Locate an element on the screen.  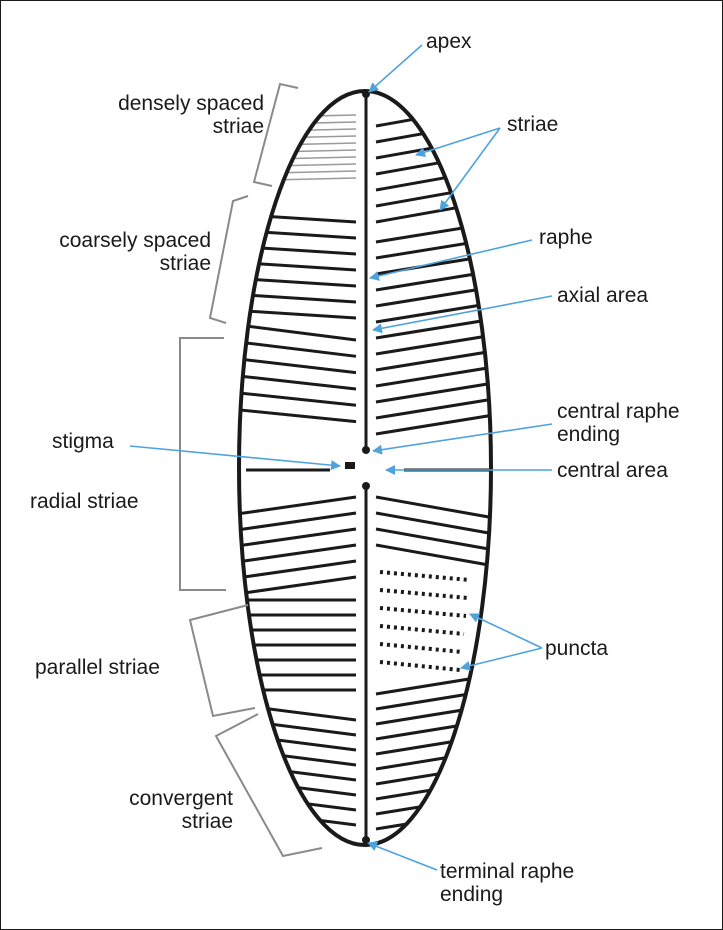
label-stigma: stigma is located at coordinates (83, 441).